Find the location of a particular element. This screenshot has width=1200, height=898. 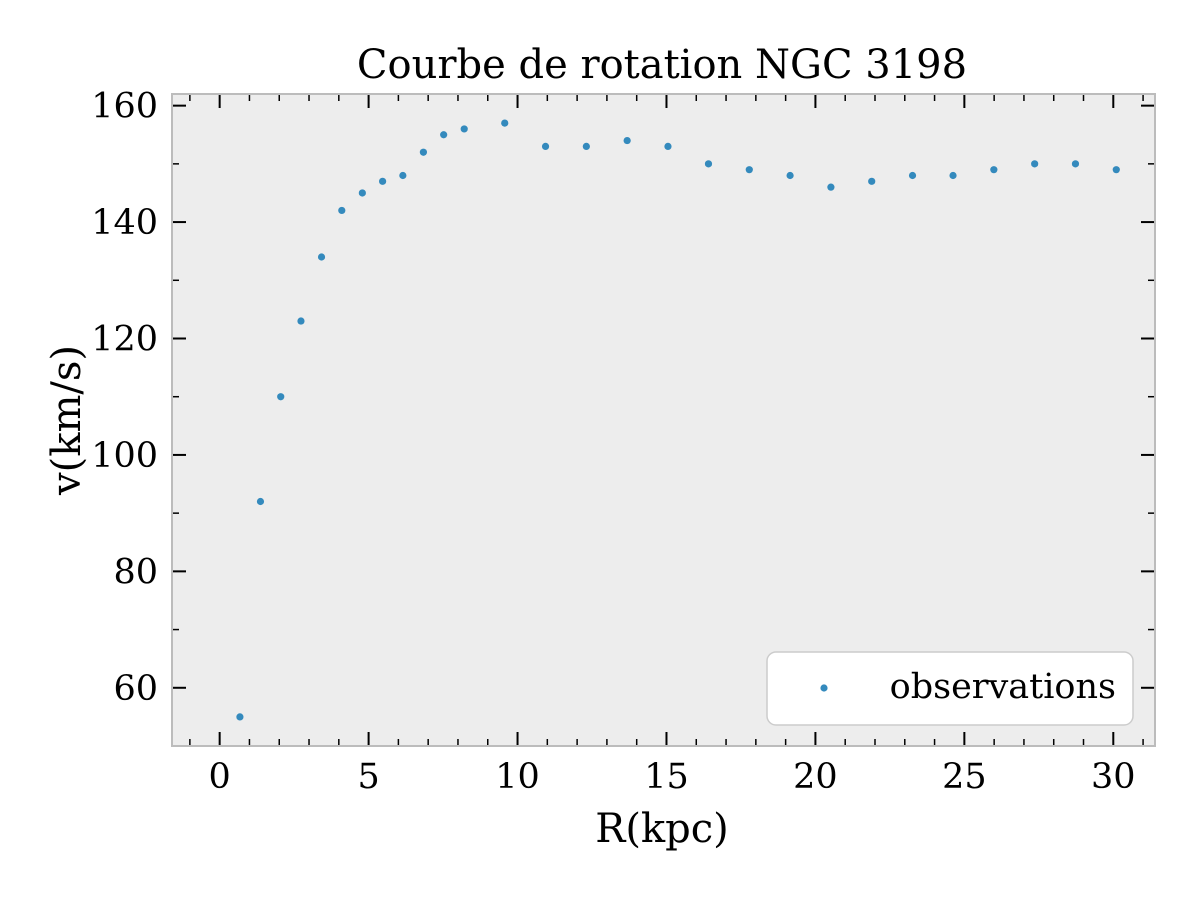

y-axis-label: v(km/s) is located at coordinates (67, 420).